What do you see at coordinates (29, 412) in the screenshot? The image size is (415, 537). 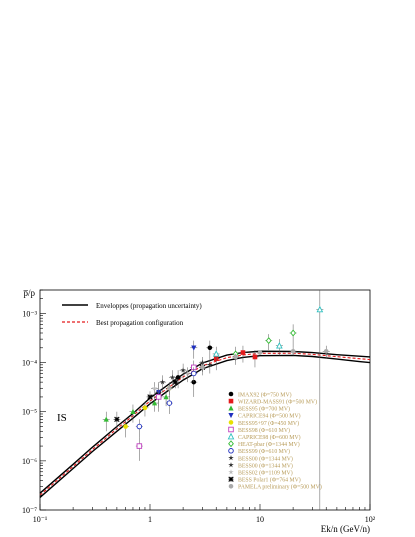 I see `y-tick-label: 10⁻⁵` at bounding box center [29, 412].